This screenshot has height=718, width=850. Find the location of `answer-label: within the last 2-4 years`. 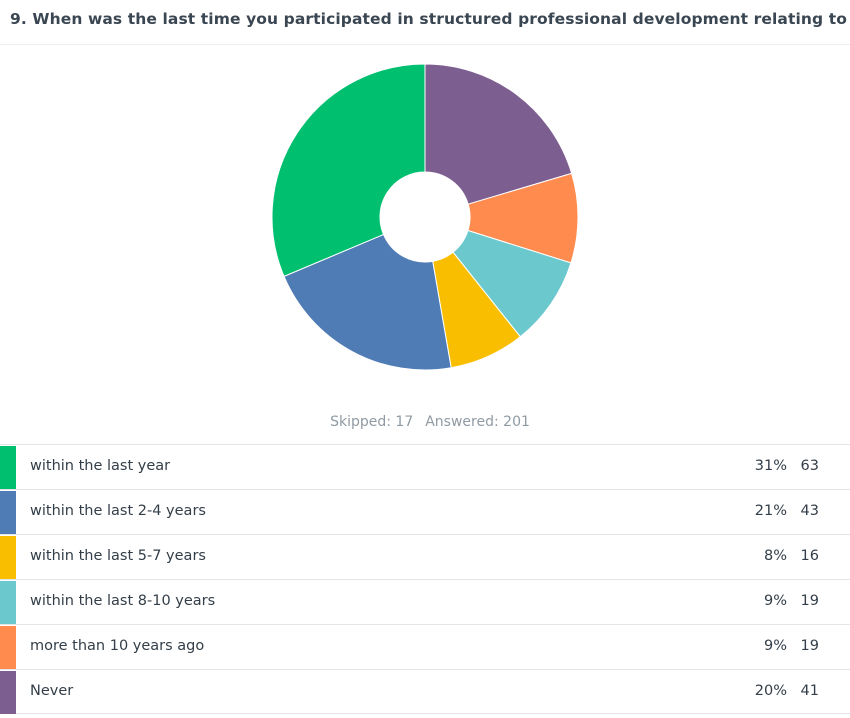

answer-label: within the last 2-4 years is located at coordinates (118, 511).